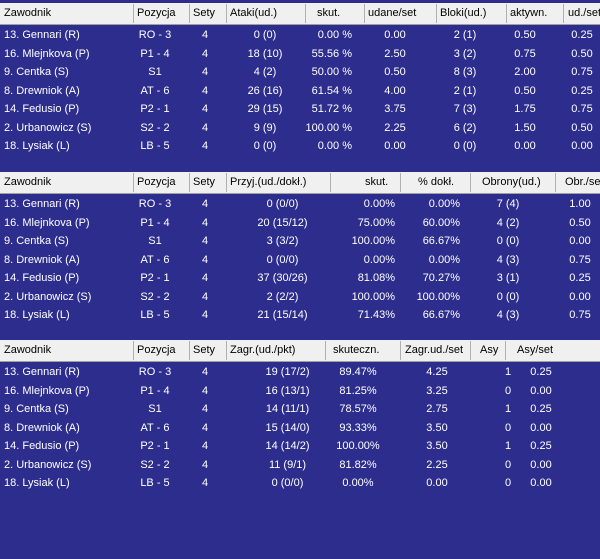  Describe the element at coordinates (358, 390) in the screenshot. I see `cell: 81.25%` at that location.